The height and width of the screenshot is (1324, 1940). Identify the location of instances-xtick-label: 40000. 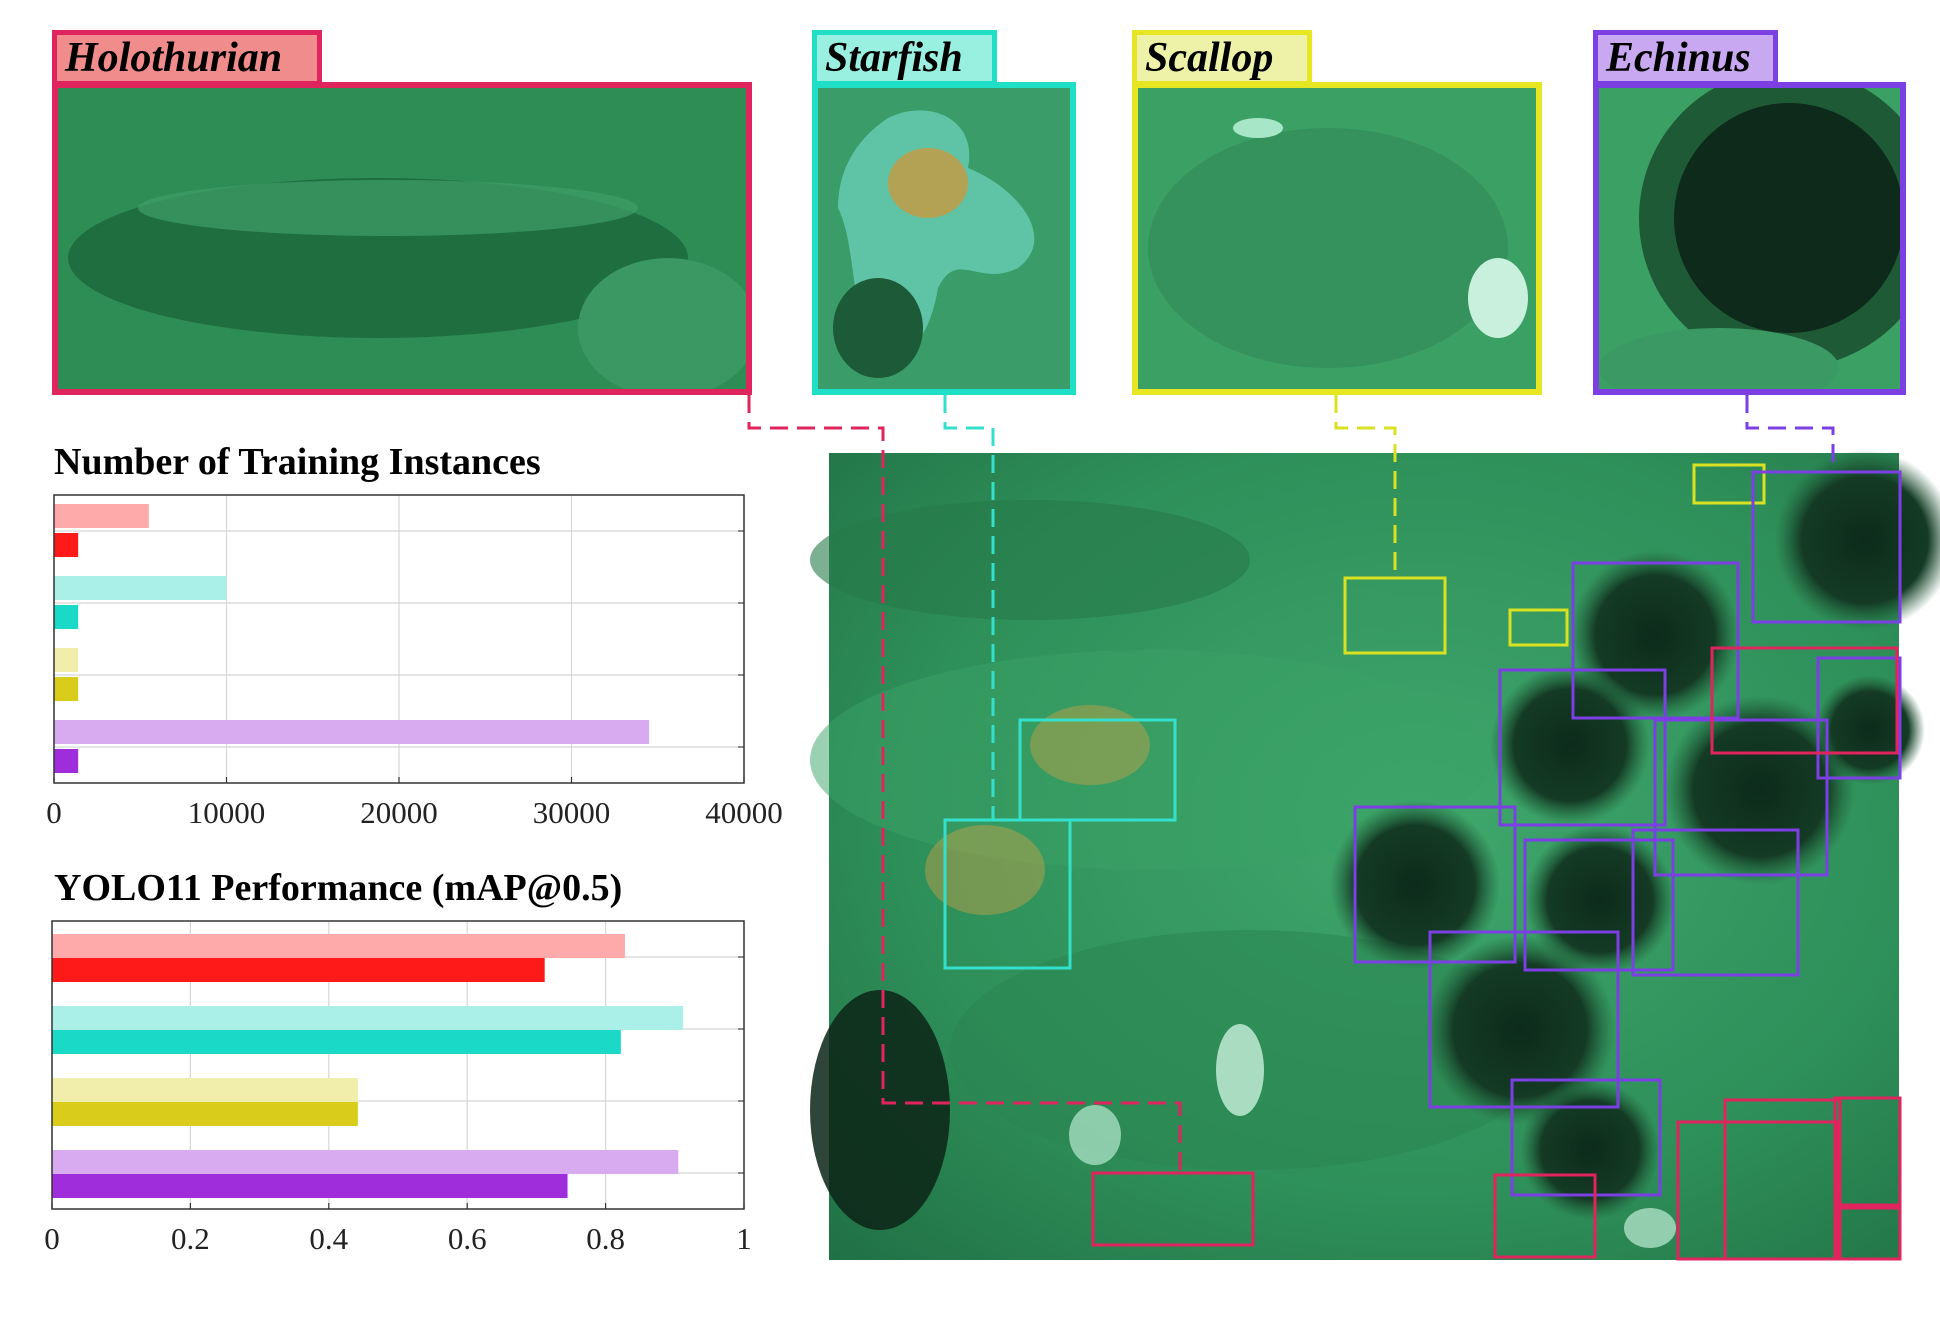
(744, 812).